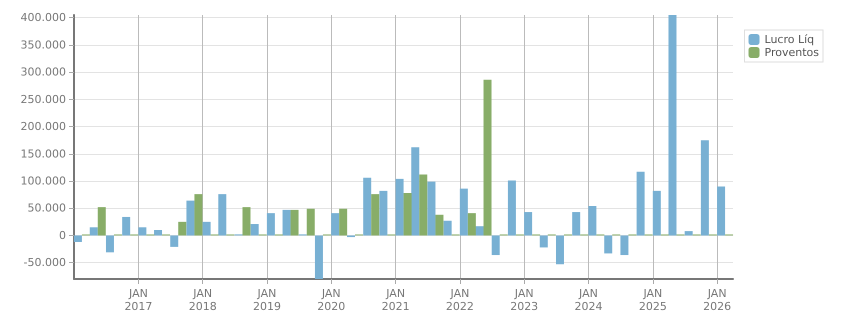 The width and height of the screenshot is (851, 313). Describe the element at coordinates (43, 45) in the screenshot. I see `y-tick-label: 350.000` at that location.